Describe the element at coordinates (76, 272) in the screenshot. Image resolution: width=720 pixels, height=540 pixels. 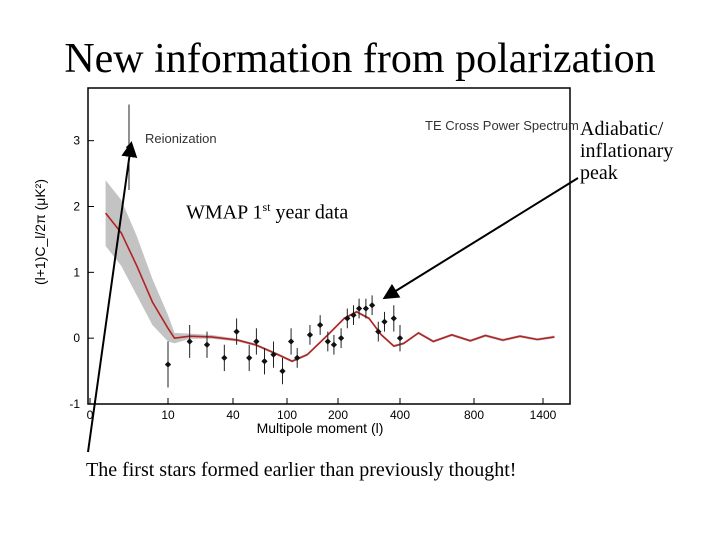
I see `y-tick-label: 1` at that location.